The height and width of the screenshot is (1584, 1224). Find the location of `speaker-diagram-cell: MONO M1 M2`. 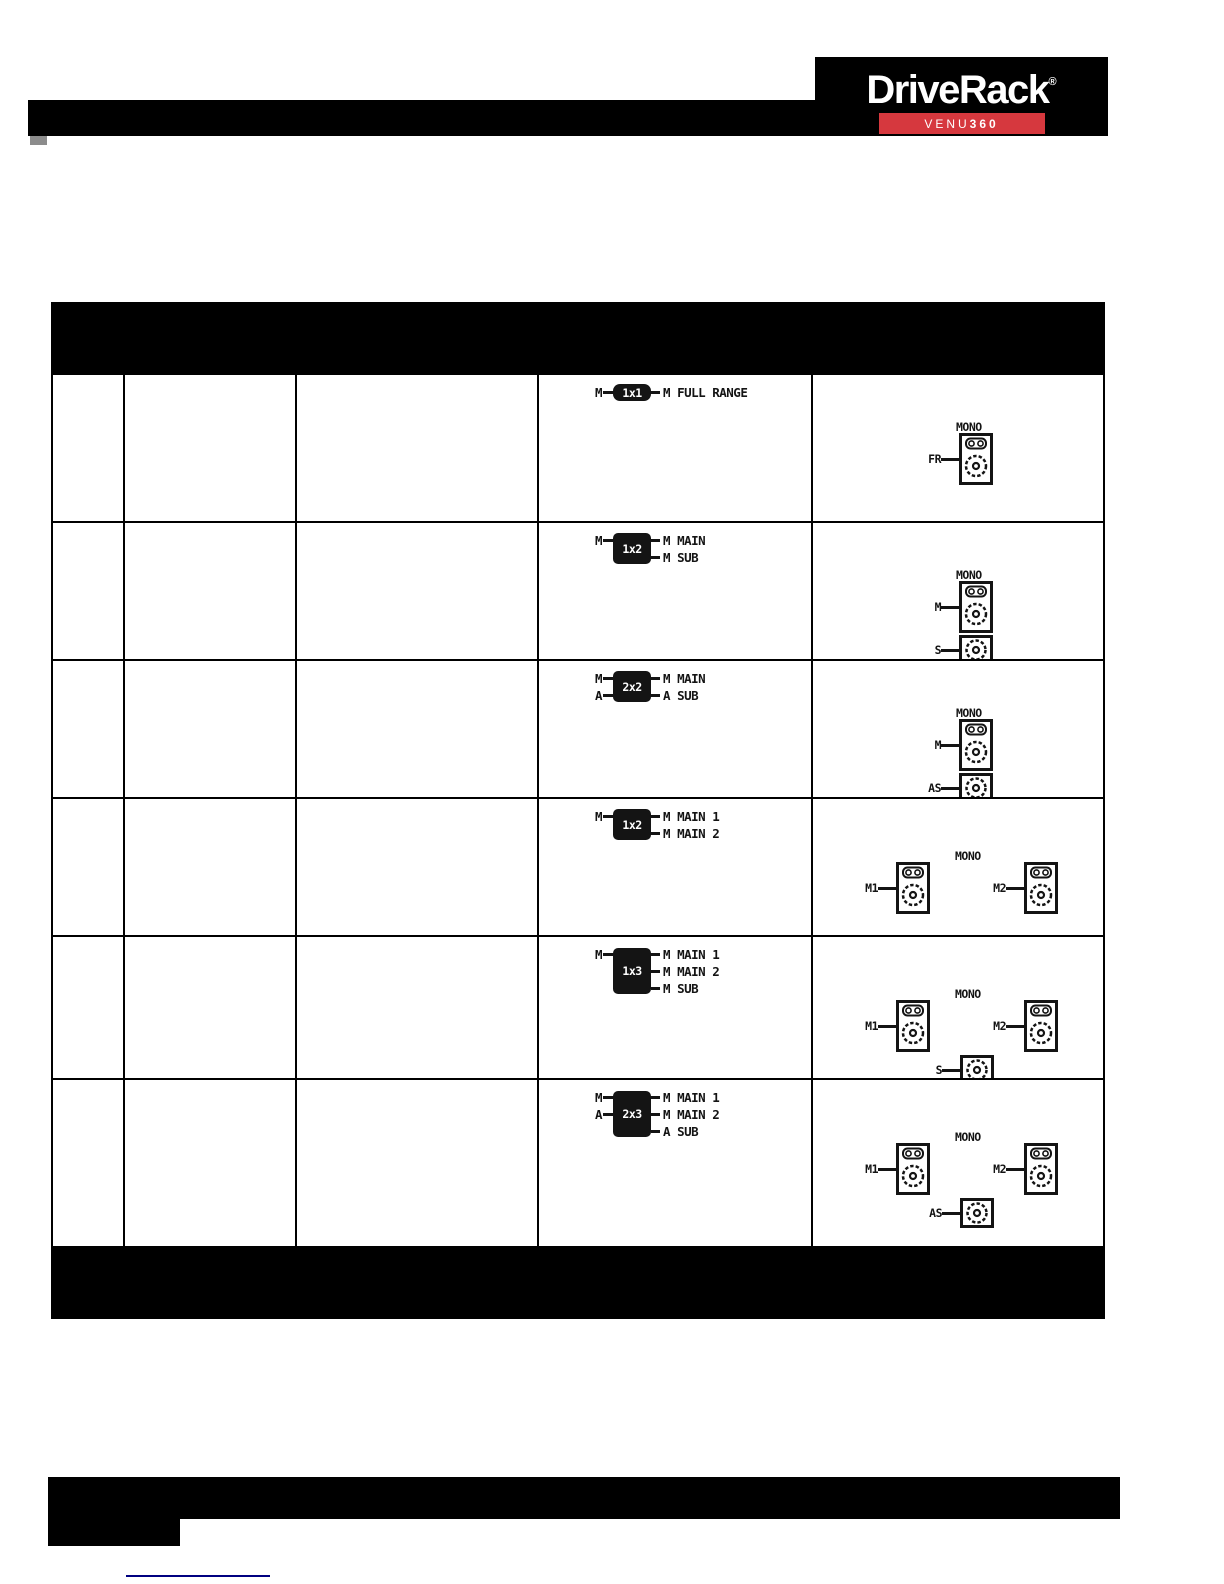

speaker-diagram-cell: MONO M1 M2 is located at coordinates (958, 867).